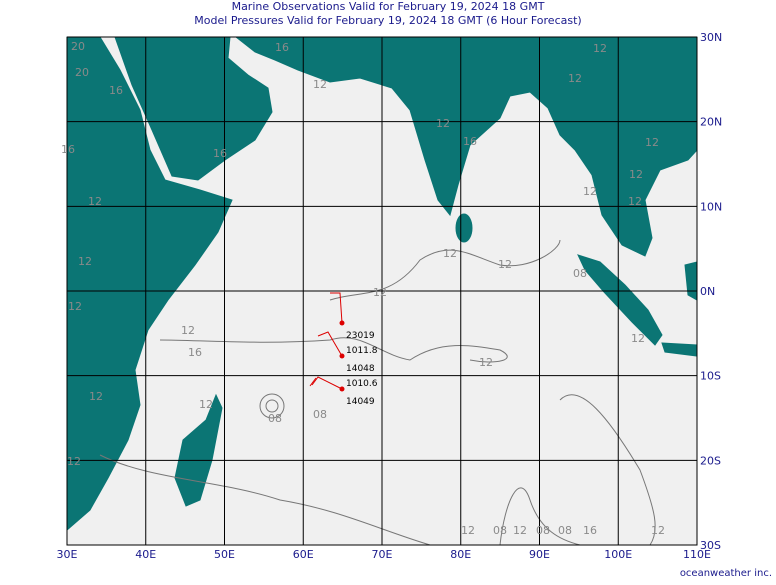  What do you see at coordinates (711, 37) in the screenshot?
I see `lat-label: 30N` at bounding box center [711, 37].